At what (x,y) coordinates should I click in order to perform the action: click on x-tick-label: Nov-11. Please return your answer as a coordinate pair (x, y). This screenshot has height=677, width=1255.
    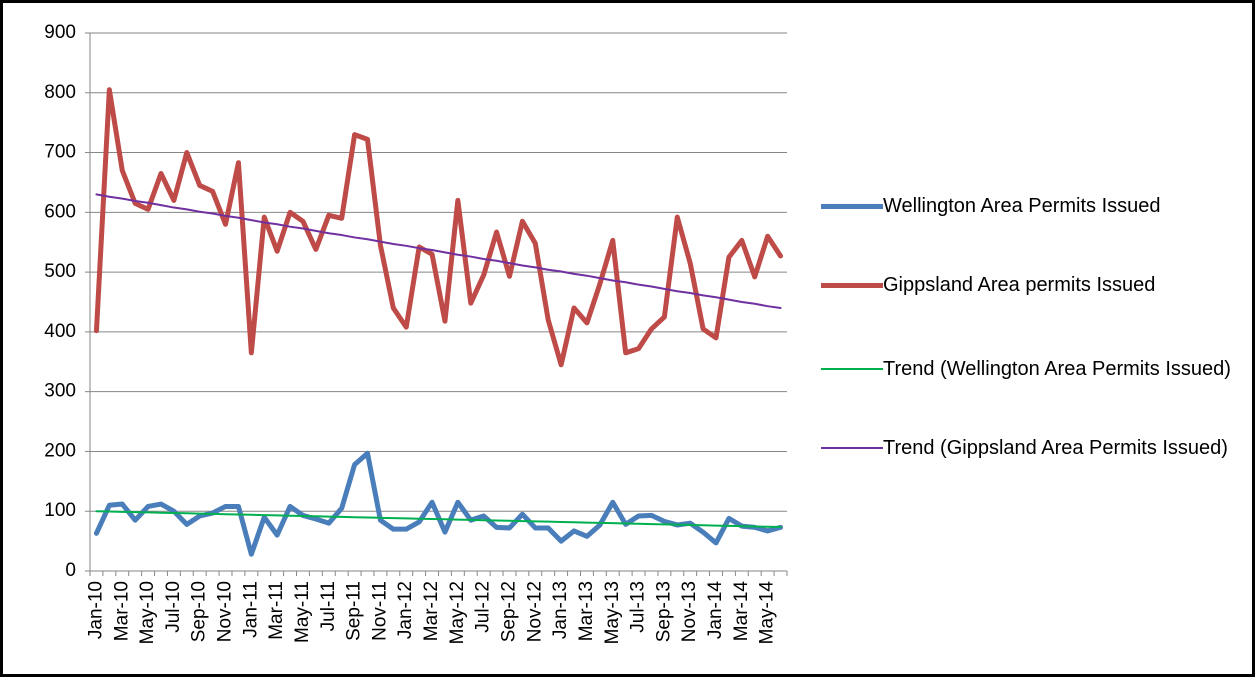
    Looking at the image, I should click on (379, 611).